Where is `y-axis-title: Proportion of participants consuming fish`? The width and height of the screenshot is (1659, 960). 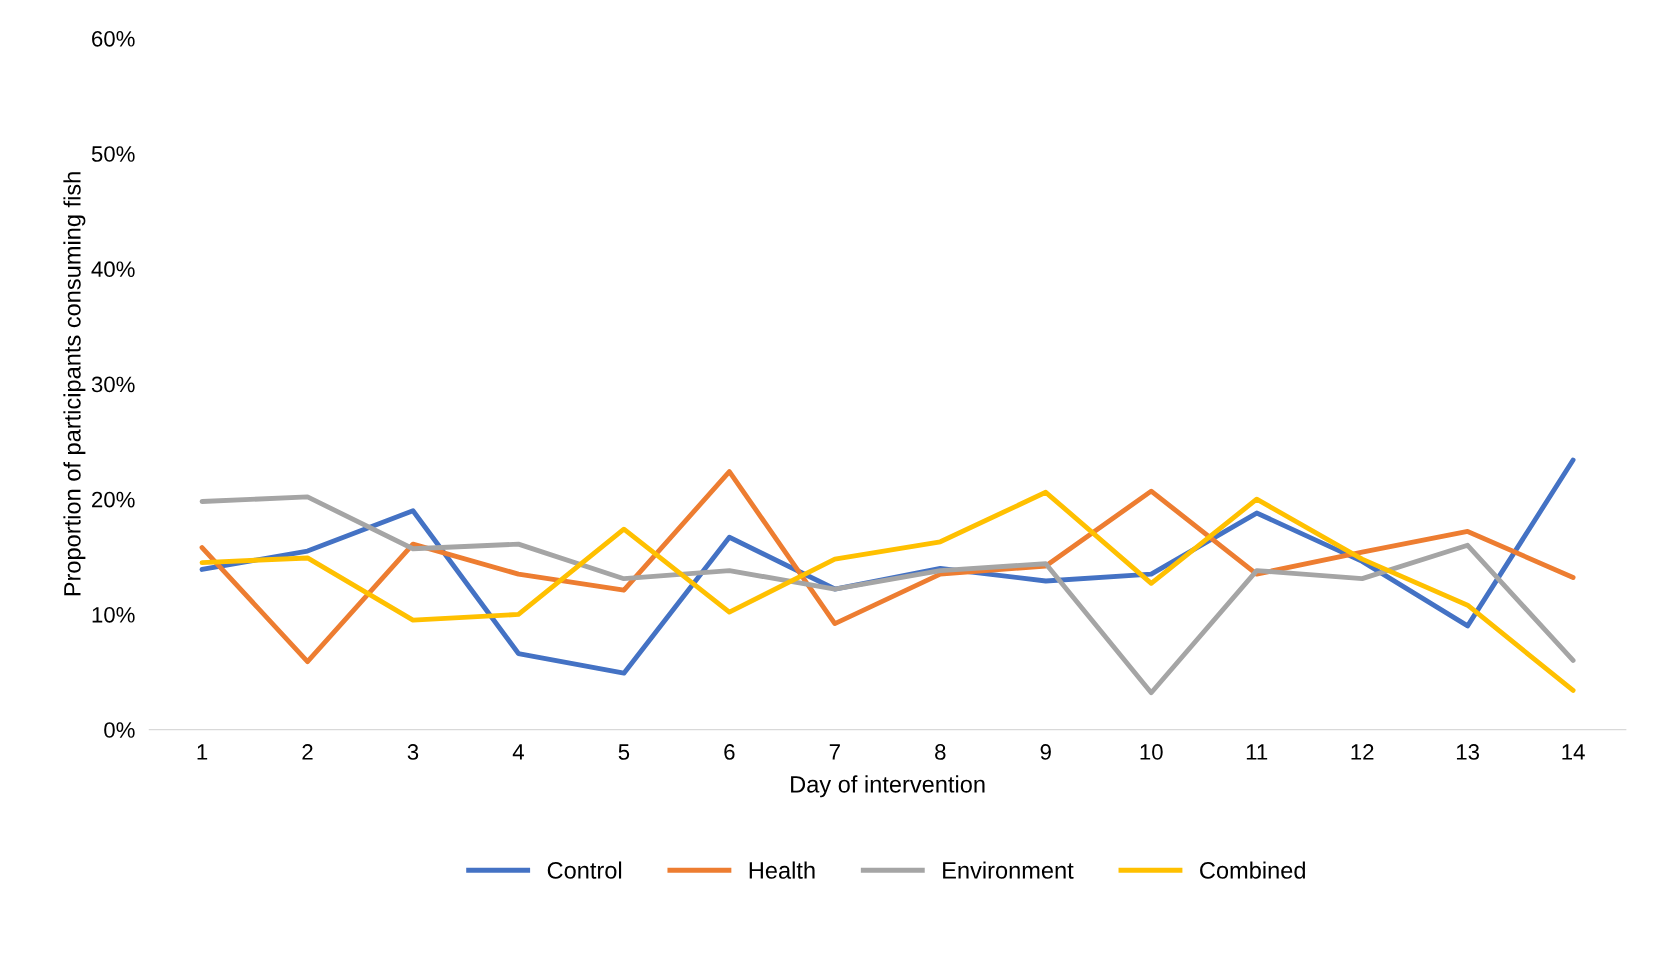 y-axis-title: Proportion of participants consuming fish is located at coordinates (74, 384).